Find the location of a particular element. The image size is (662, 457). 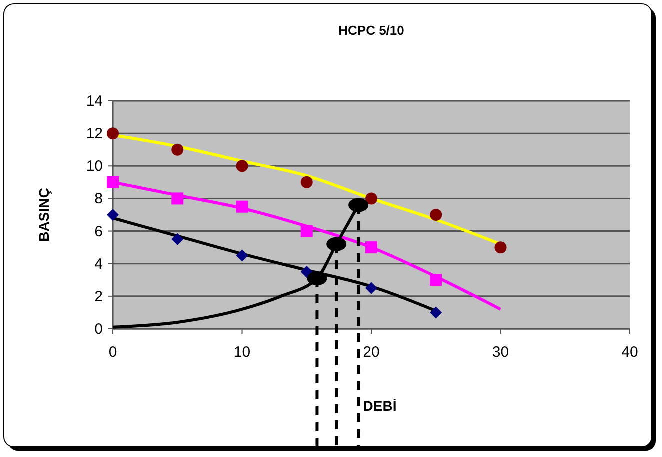

y-tick-label: 0 is located at coordinates (98, 329).